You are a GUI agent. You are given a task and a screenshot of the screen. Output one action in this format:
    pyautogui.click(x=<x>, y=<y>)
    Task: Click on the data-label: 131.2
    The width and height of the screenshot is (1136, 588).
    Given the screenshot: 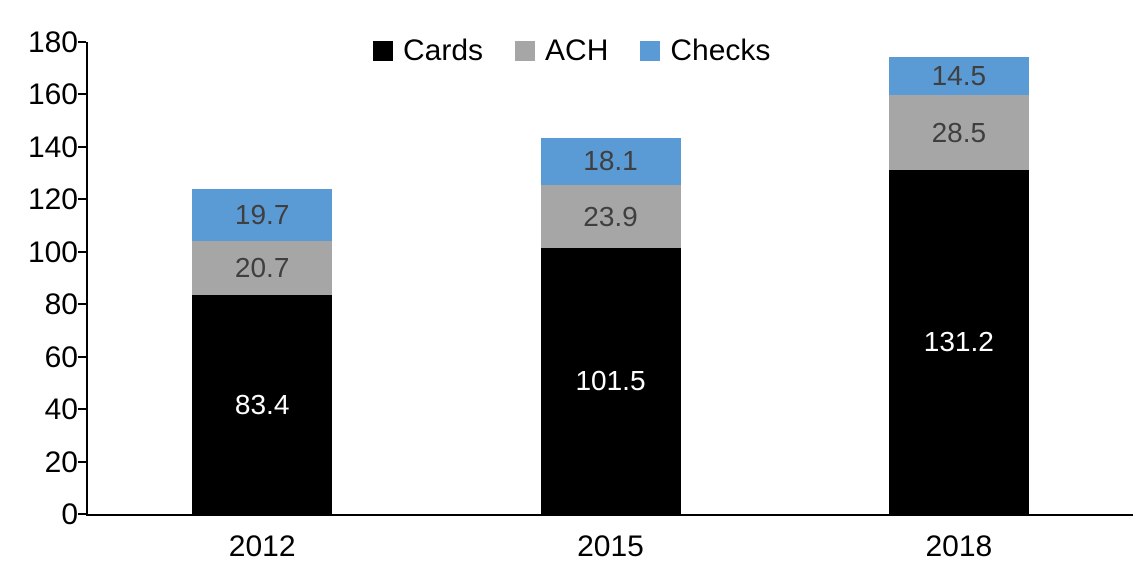 What is the action you would take?
    pyautogui.click(x=958, y=341)
    